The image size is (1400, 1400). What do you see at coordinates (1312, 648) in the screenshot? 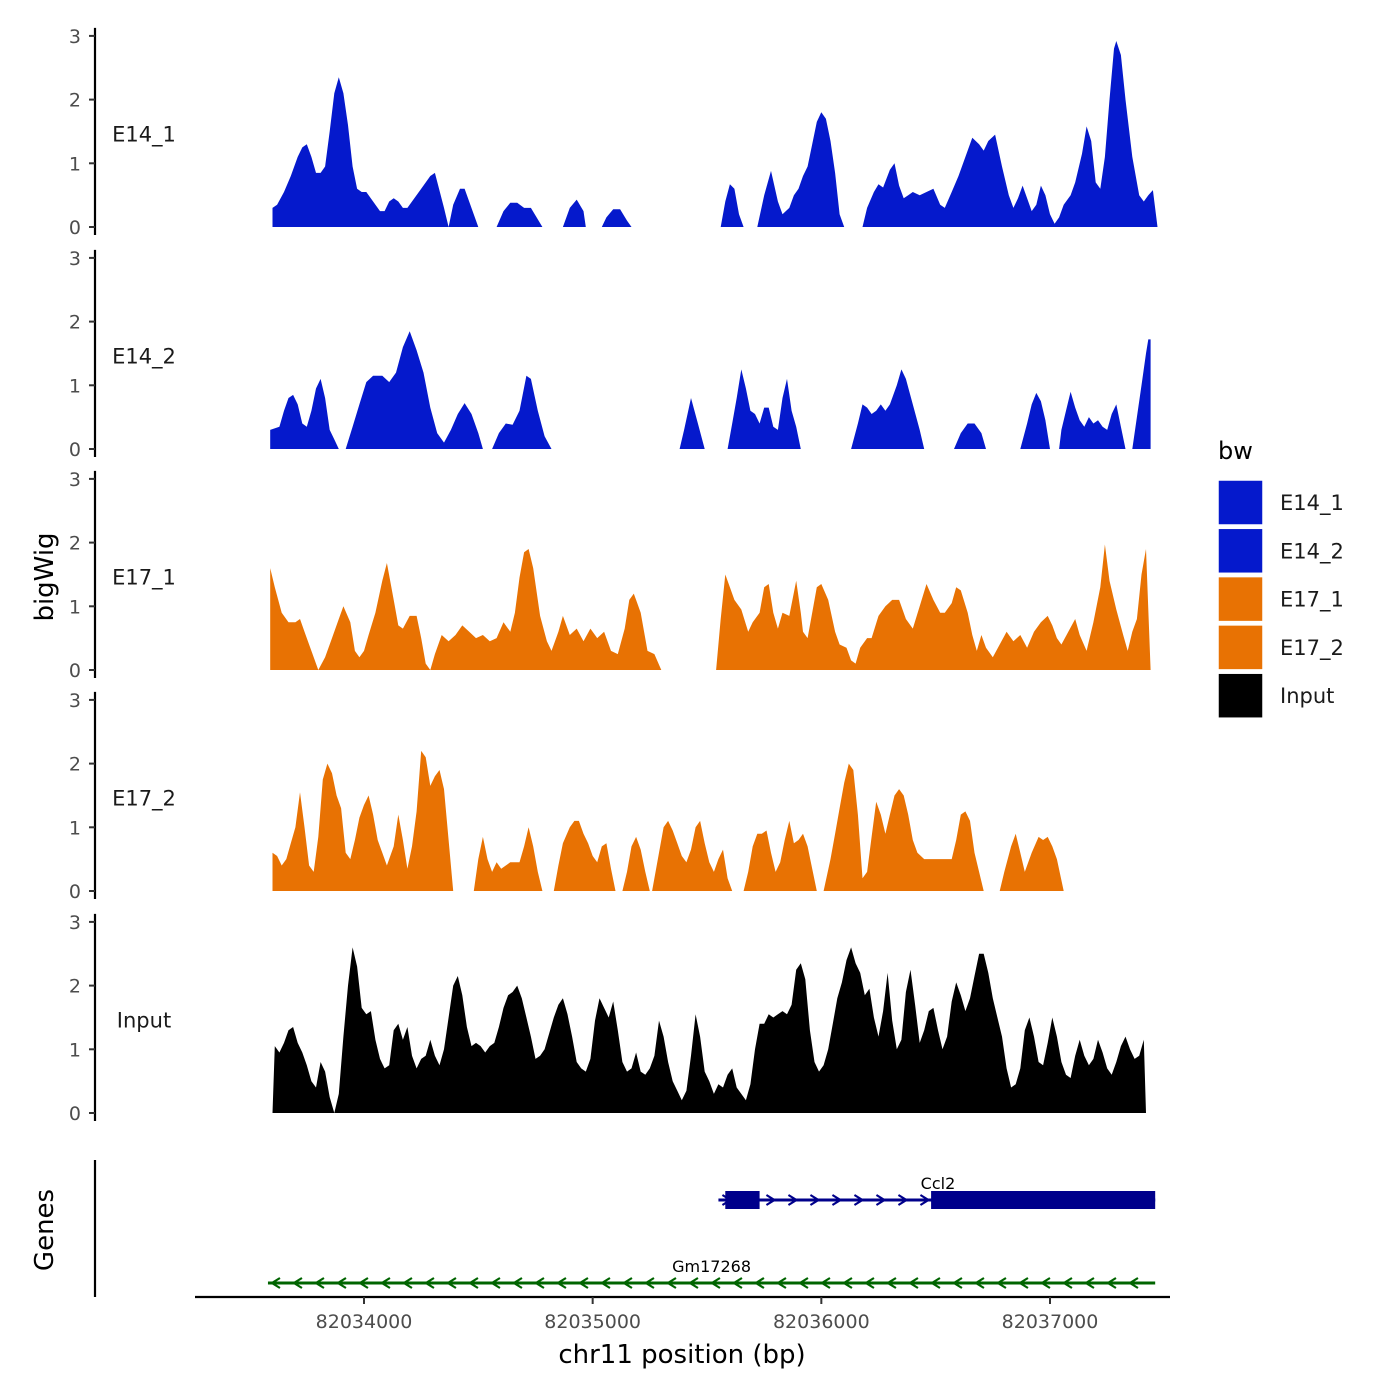
I see `legend-label: E17_2` at bounding box center [1312, 648].